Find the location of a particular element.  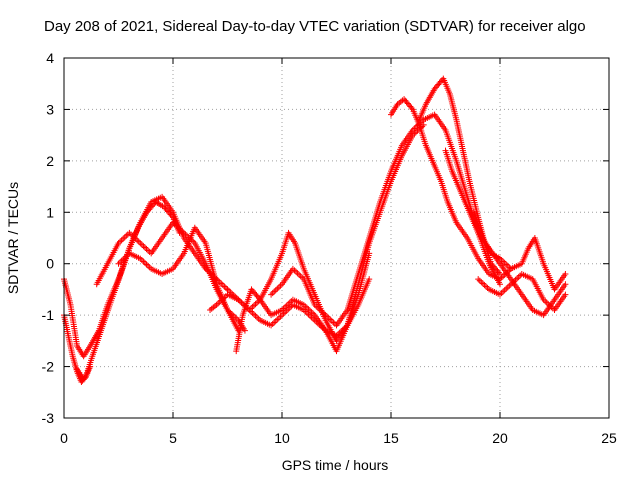

series-sat-d is located at coordinates (170, 276).